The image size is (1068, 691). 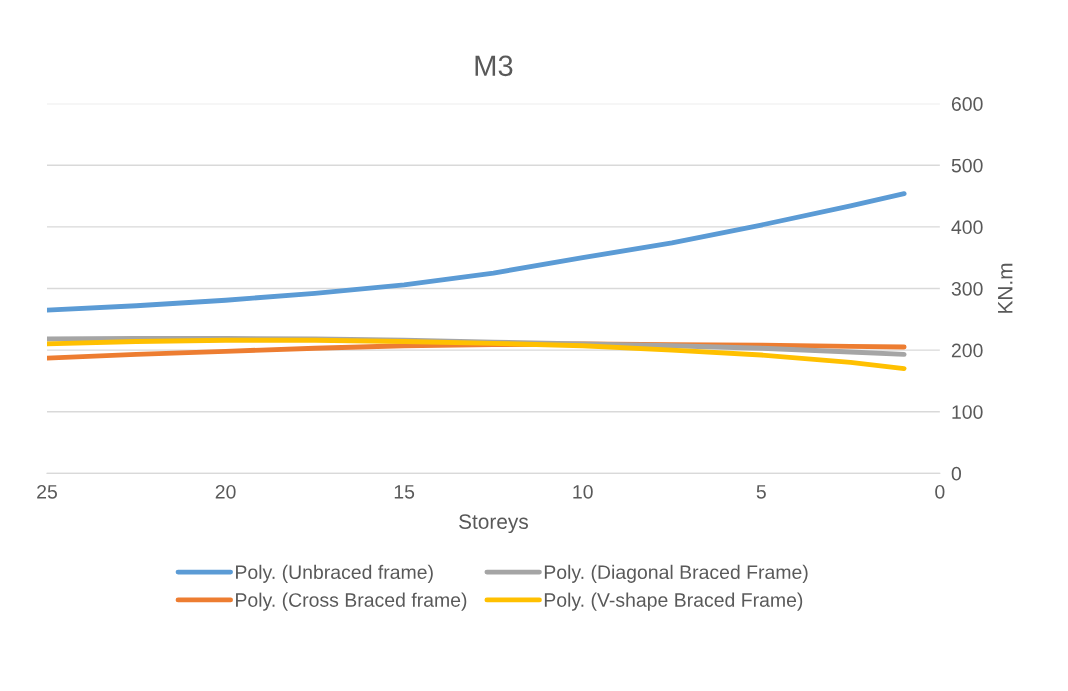 I want to click on x-tick-label: 20, so click(x=225, y=491).